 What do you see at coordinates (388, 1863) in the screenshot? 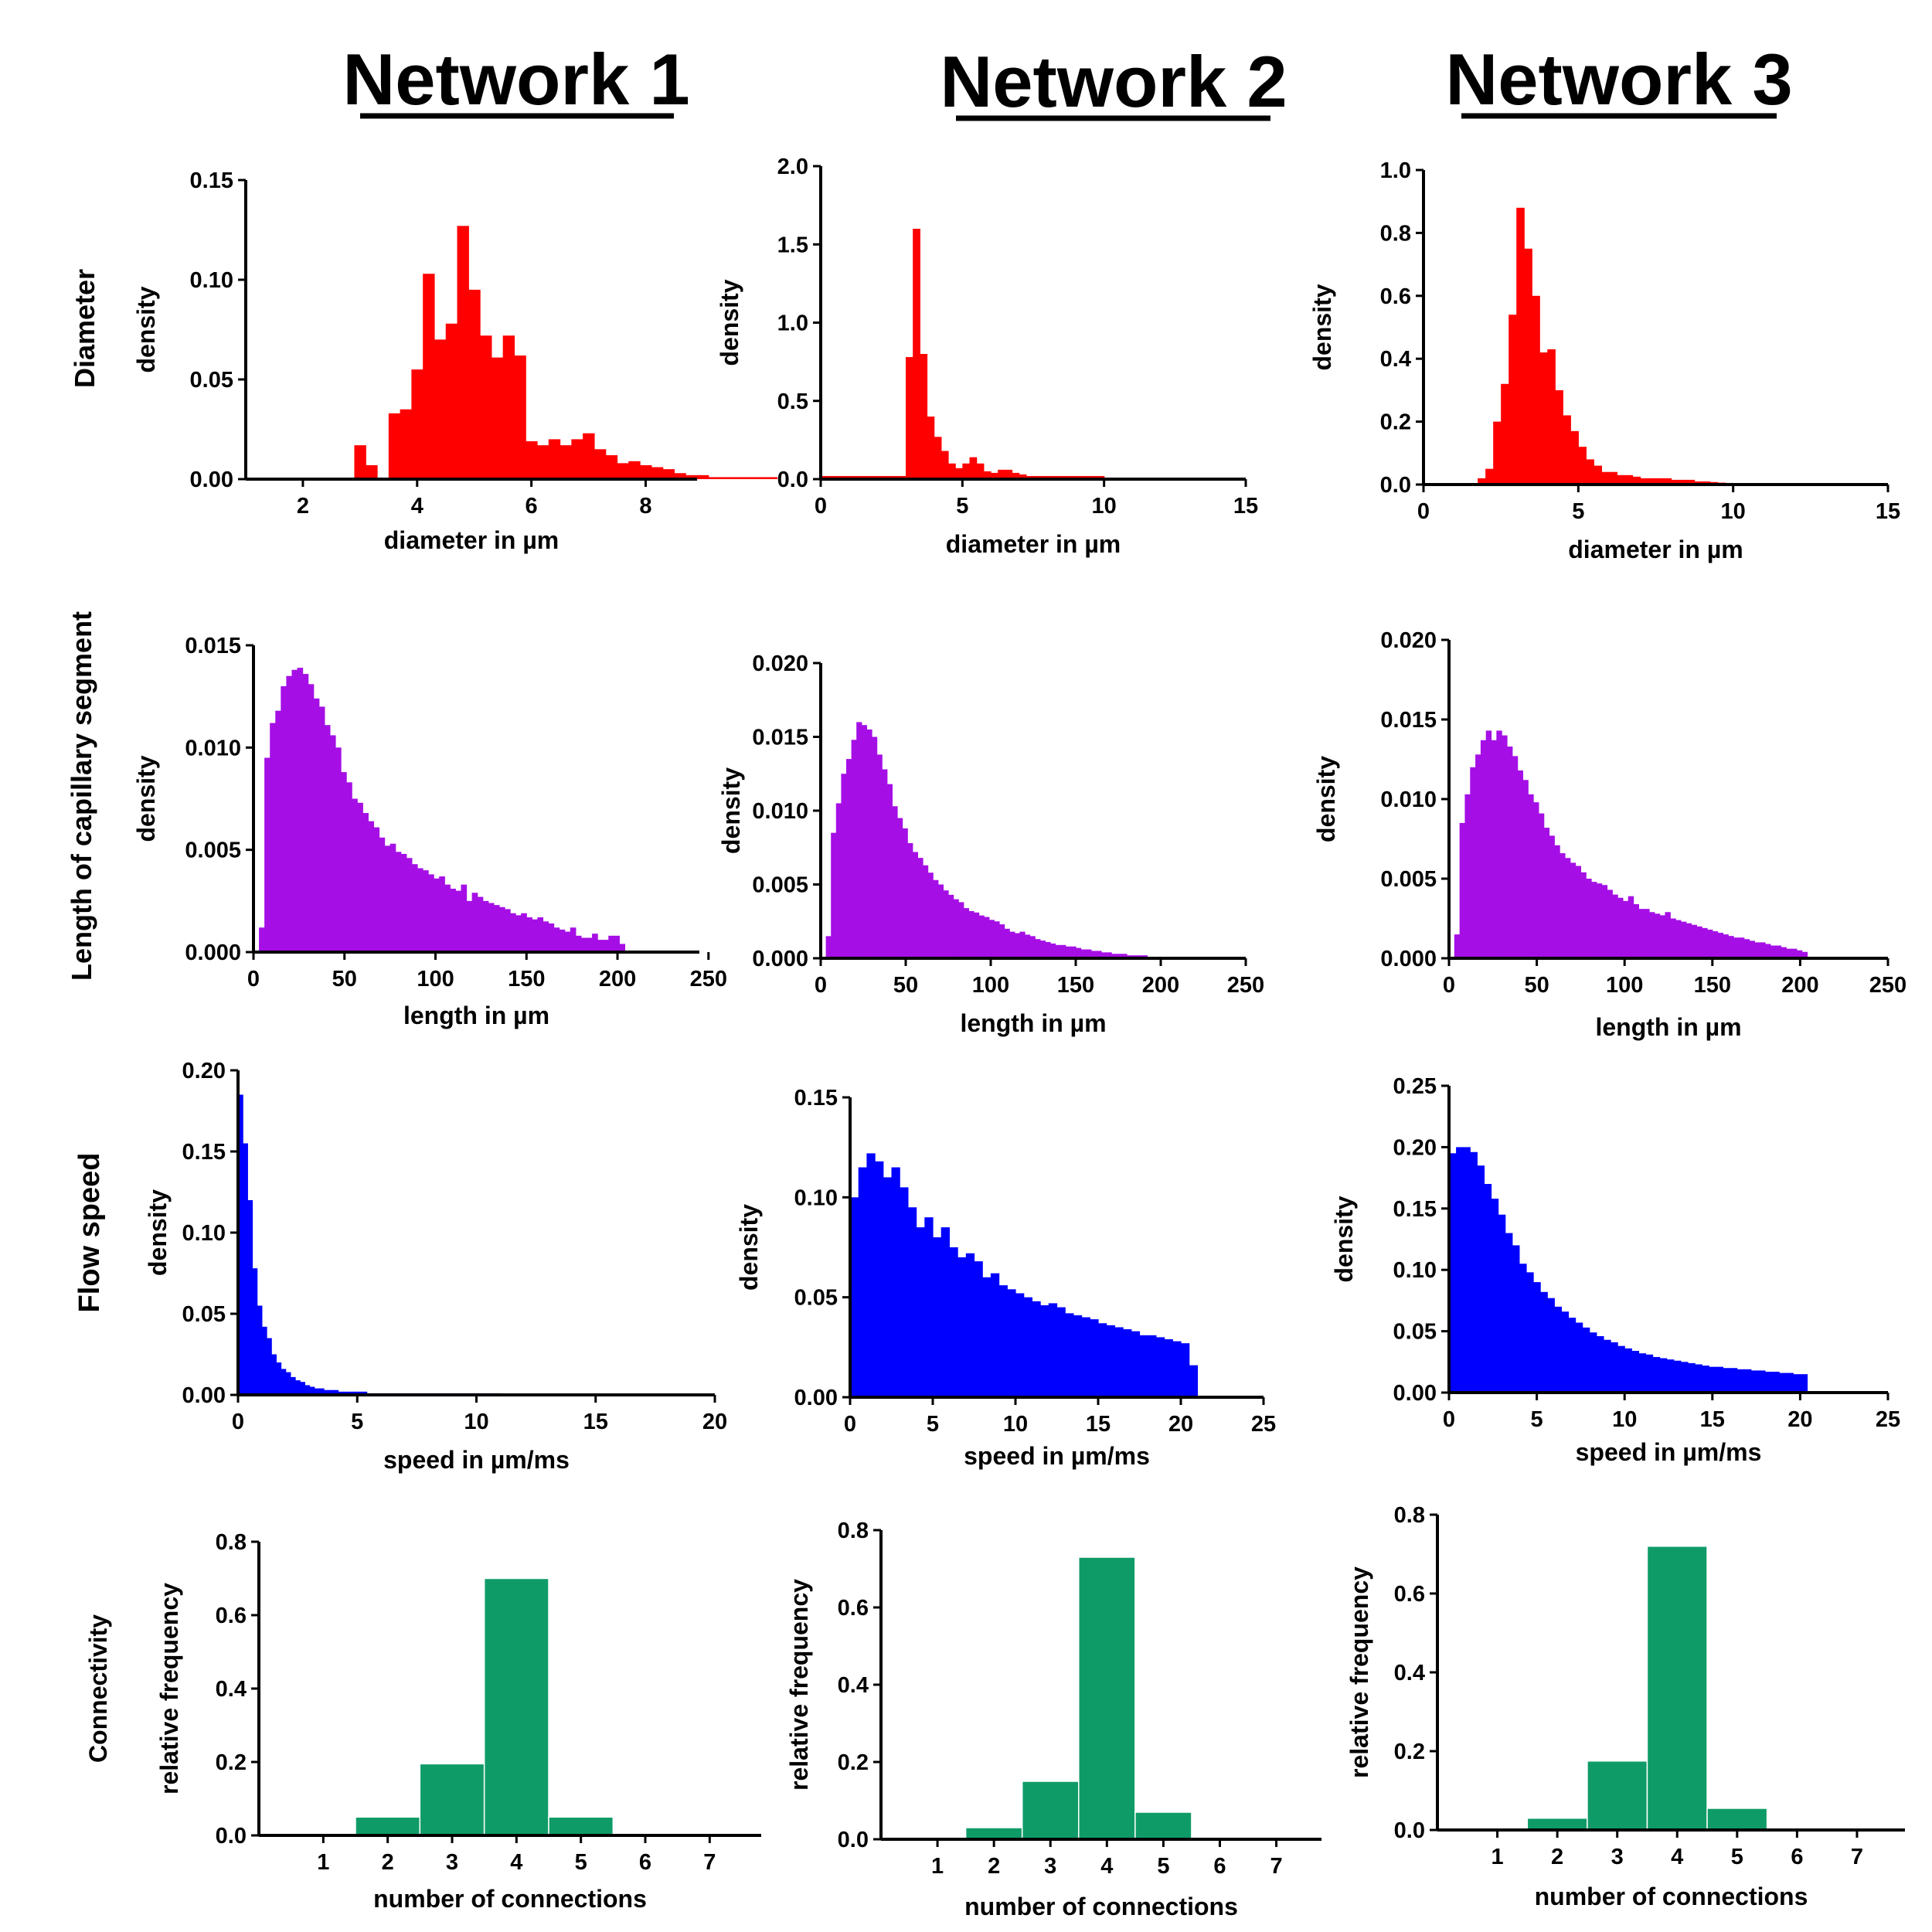
I see `x-tick-label: 2` at bounding box center [388, 1863].